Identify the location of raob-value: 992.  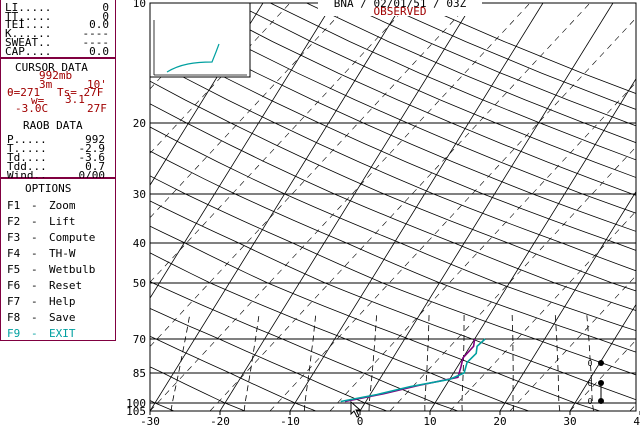
(95, 139).